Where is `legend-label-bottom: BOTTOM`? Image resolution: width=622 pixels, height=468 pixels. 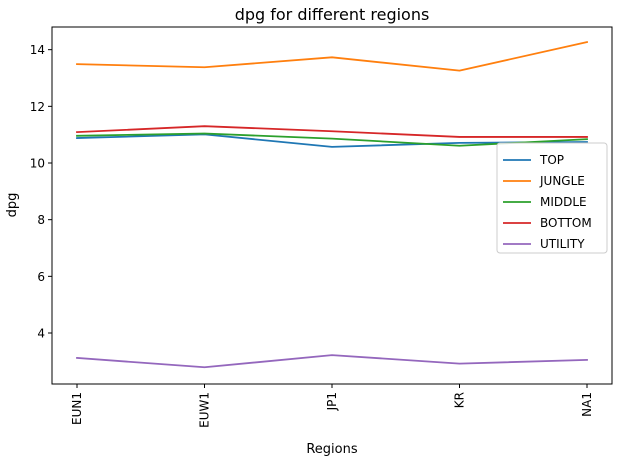
legend-label-bottom: BOTTOM is located at coordinates (566, 223).